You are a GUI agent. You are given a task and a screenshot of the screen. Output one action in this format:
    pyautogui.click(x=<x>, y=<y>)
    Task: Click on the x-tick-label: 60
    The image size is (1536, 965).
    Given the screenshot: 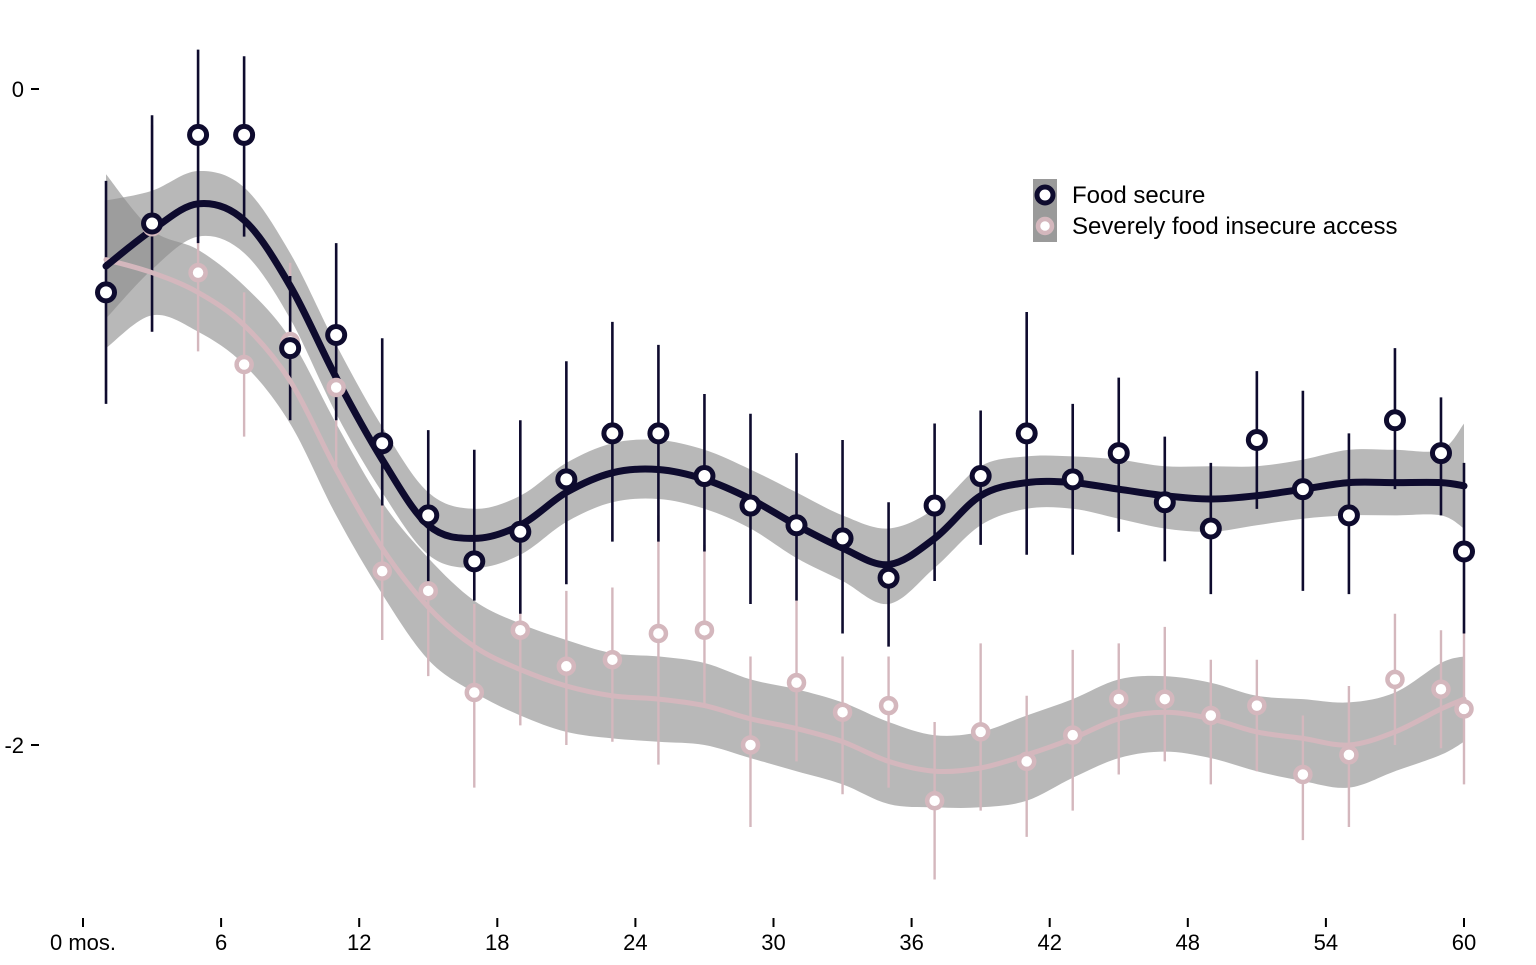 What is the action you would take?
    pyautogui.click(x=1464, y=942)
    